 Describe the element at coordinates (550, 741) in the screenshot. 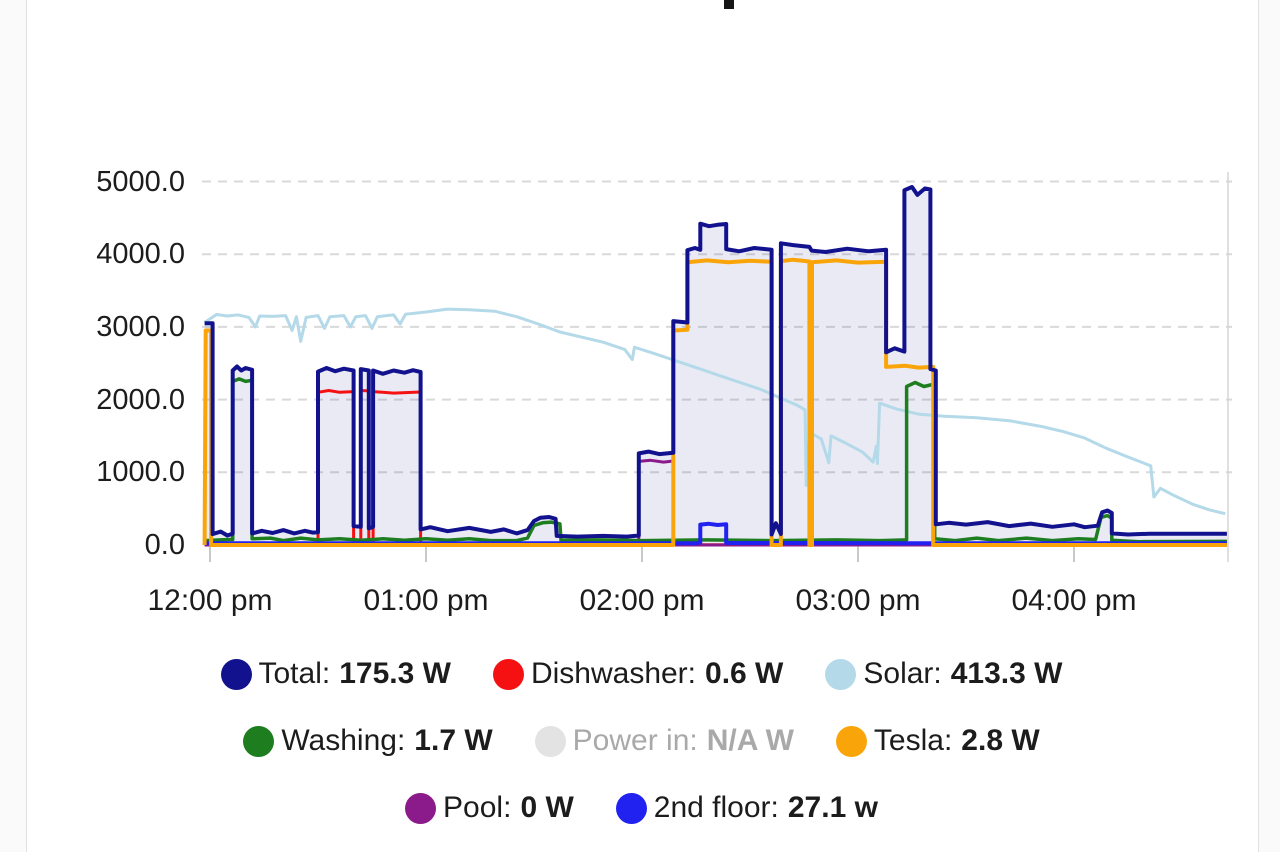

I see `legend-dot-power-in` at that location.